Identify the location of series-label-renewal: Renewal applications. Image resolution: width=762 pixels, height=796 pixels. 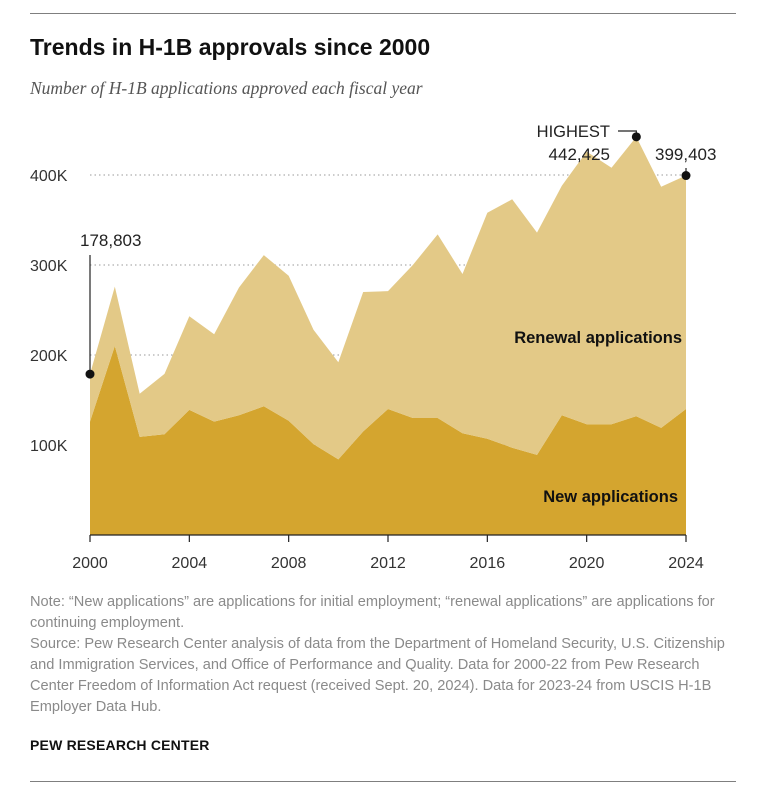
(598, 338).